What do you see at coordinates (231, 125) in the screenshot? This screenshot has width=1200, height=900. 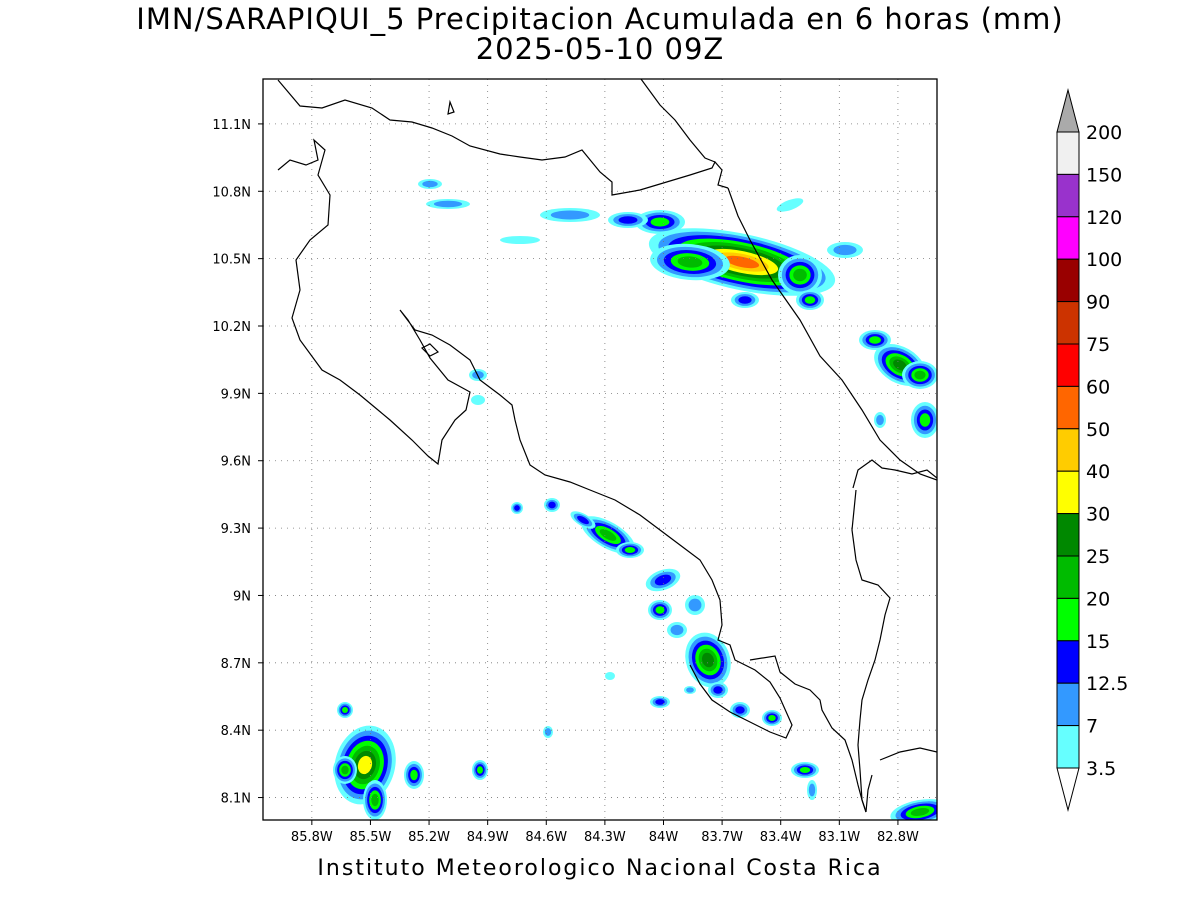 I see `lat-tick-label: 11.1N` at bounding box center [231, 125].